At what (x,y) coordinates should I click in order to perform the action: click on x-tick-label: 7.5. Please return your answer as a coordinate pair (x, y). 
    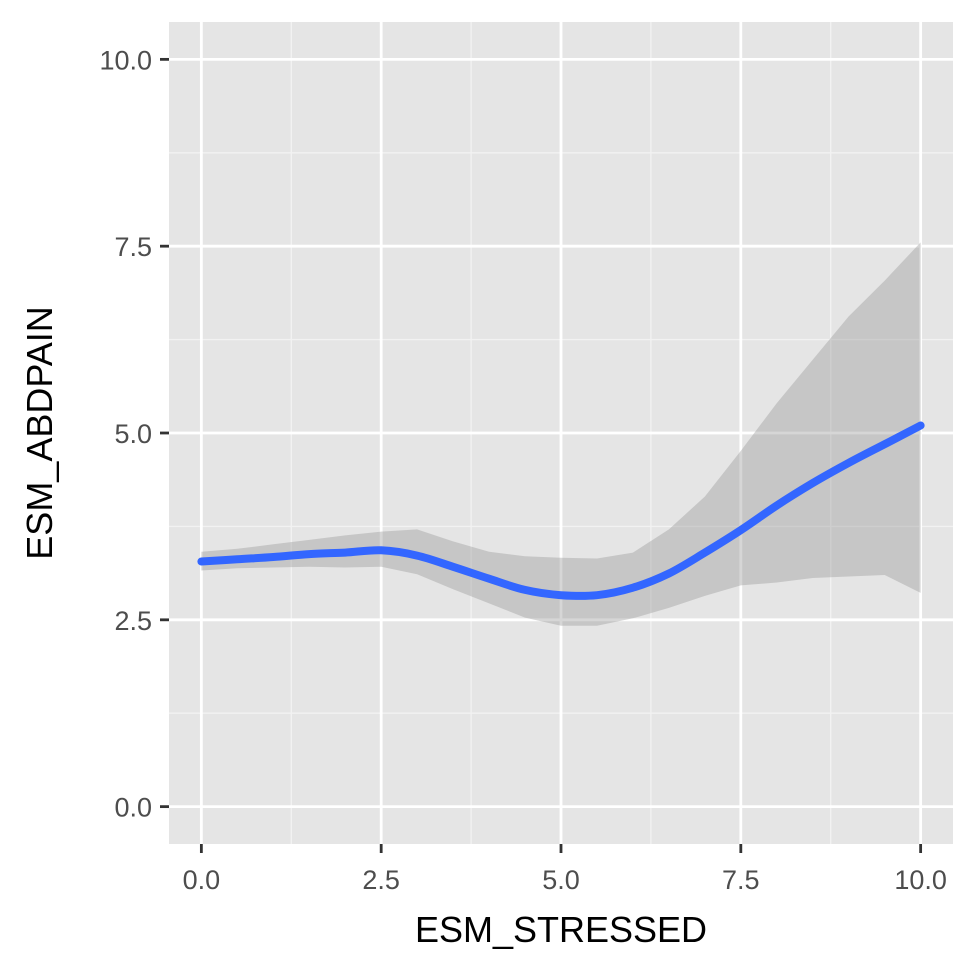
    Looking at the image, I should click on (741, 880).